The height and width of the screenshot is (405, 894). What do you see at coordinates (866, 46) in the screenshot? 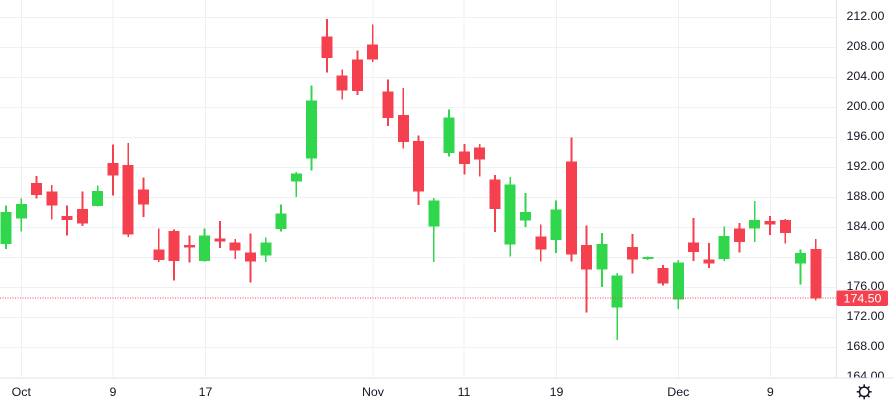
I see `svg-text: 208.00` at bounding box center [866, 46].